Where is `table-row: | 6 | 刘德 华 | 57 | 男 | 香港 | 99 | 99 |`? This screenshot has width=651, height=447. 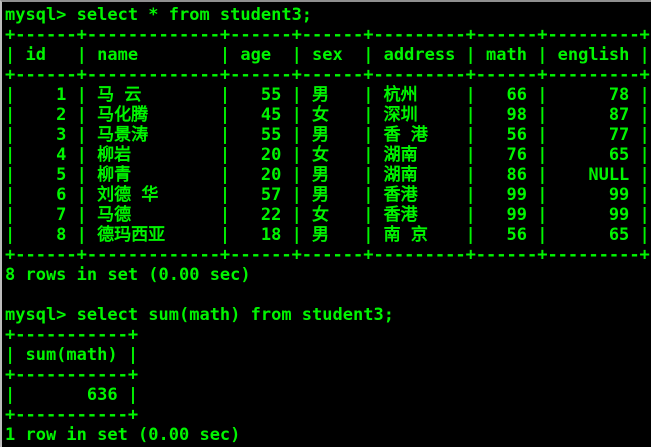 table-row: | 6 | 刘德 华 | 57 | 男 | 香港 | 99 | 99 | is located at coordinates (328, 195).